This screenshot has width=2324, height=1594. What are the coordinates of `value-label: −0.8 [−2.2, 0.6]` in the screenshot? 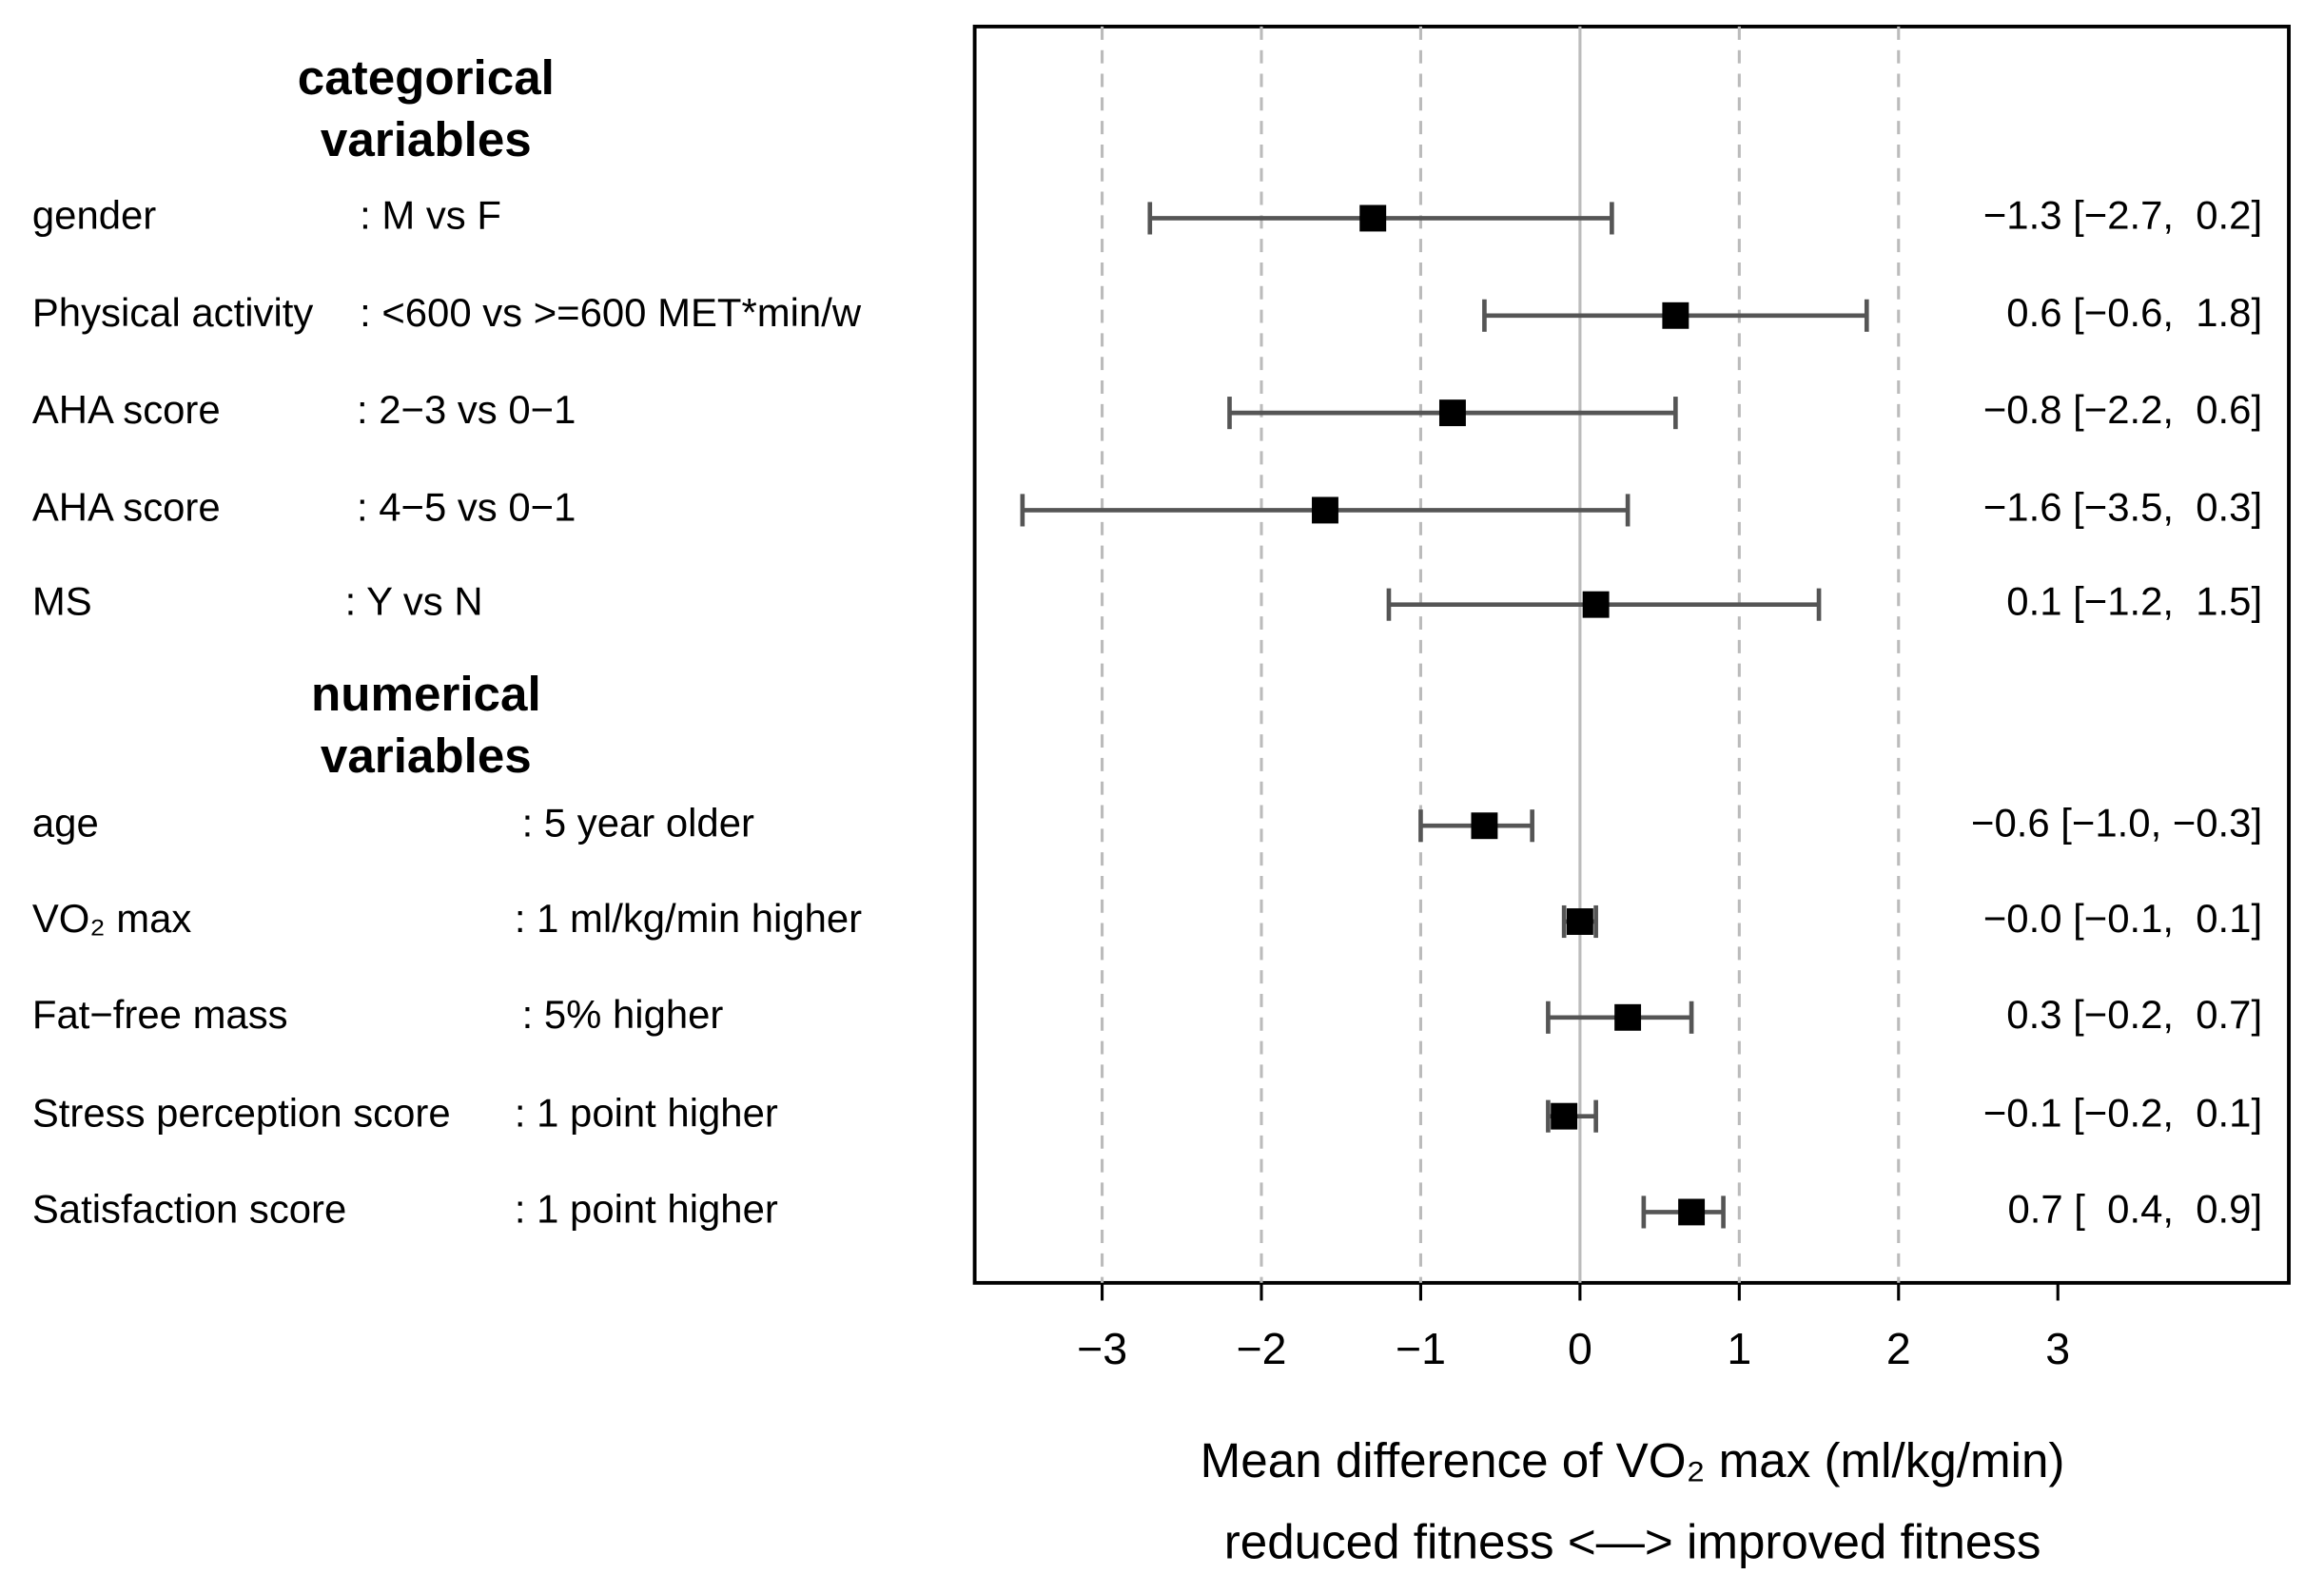 It's located at (2122, 409).